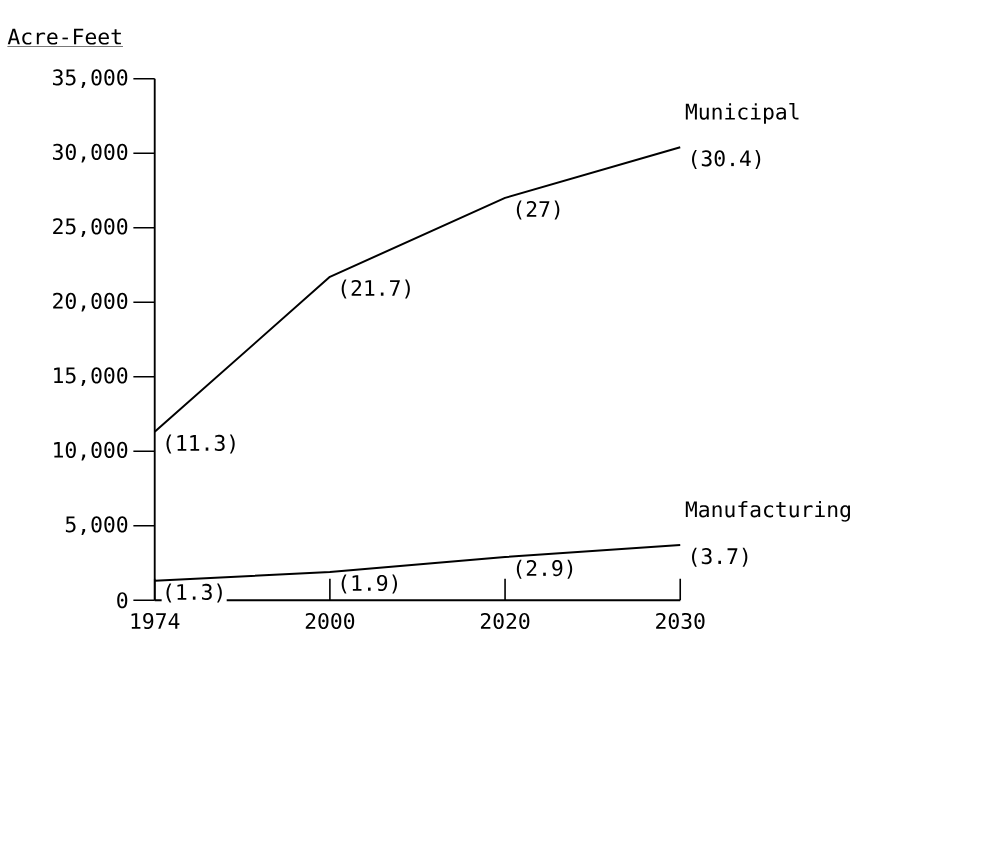 Image resolution: width=1003 pixels, height=866 pixels. What do you see at coordinates (767, 511) in the screenshot?
I see `series-label: Manufacturing` at bounding box center [767, 511].